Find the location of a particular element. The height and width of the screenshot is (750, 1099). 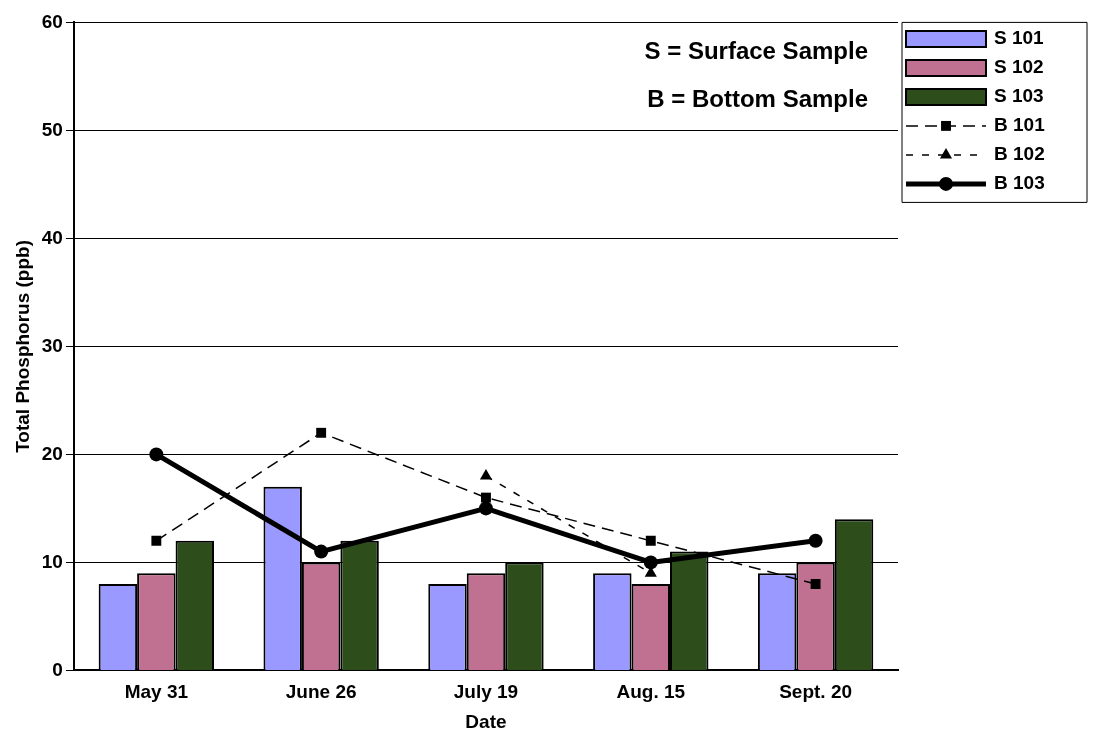

x-tick-label: June 26 is located at coordinates (321, 692).